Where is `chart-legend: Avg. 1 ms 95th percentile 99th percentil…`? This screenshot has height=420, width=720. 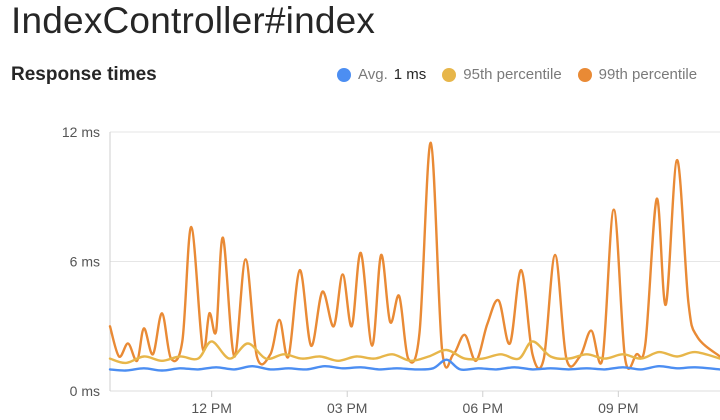 chart-legend: Avg. 1 ms 95th percentile 99th percentil… is located at coordinates (517, 74).